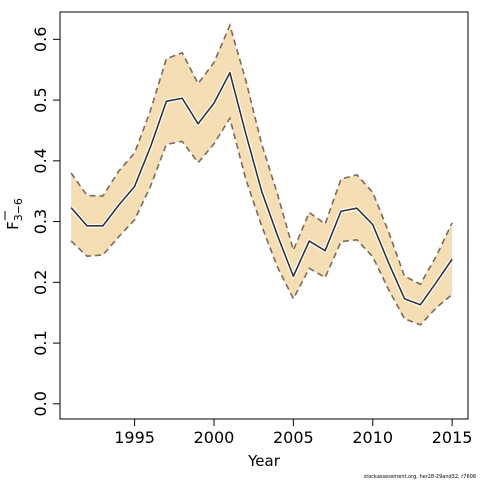 This screenshot has width=480, height=480. Describe the element at coordinates (40, 160) in the screenshot. I see `y-tick-label: 0.4` at that location.